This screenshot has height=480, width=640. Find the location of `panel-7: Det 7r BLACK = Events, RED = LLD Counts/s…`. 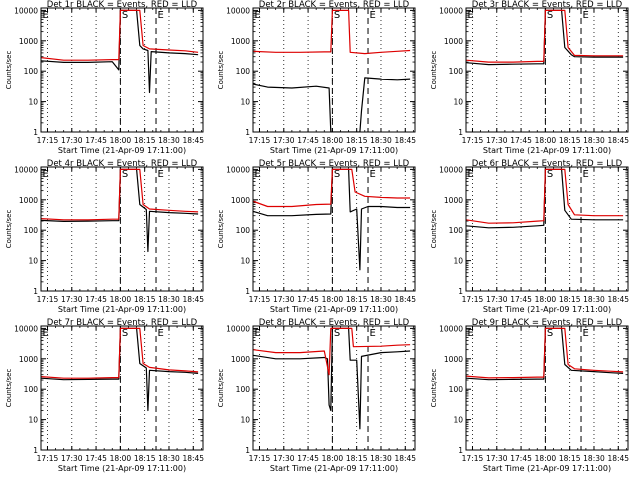

panel-7: Det 7r BLACK = Events, RED = LLD Counts/s… is located at coordinates (104, 395).